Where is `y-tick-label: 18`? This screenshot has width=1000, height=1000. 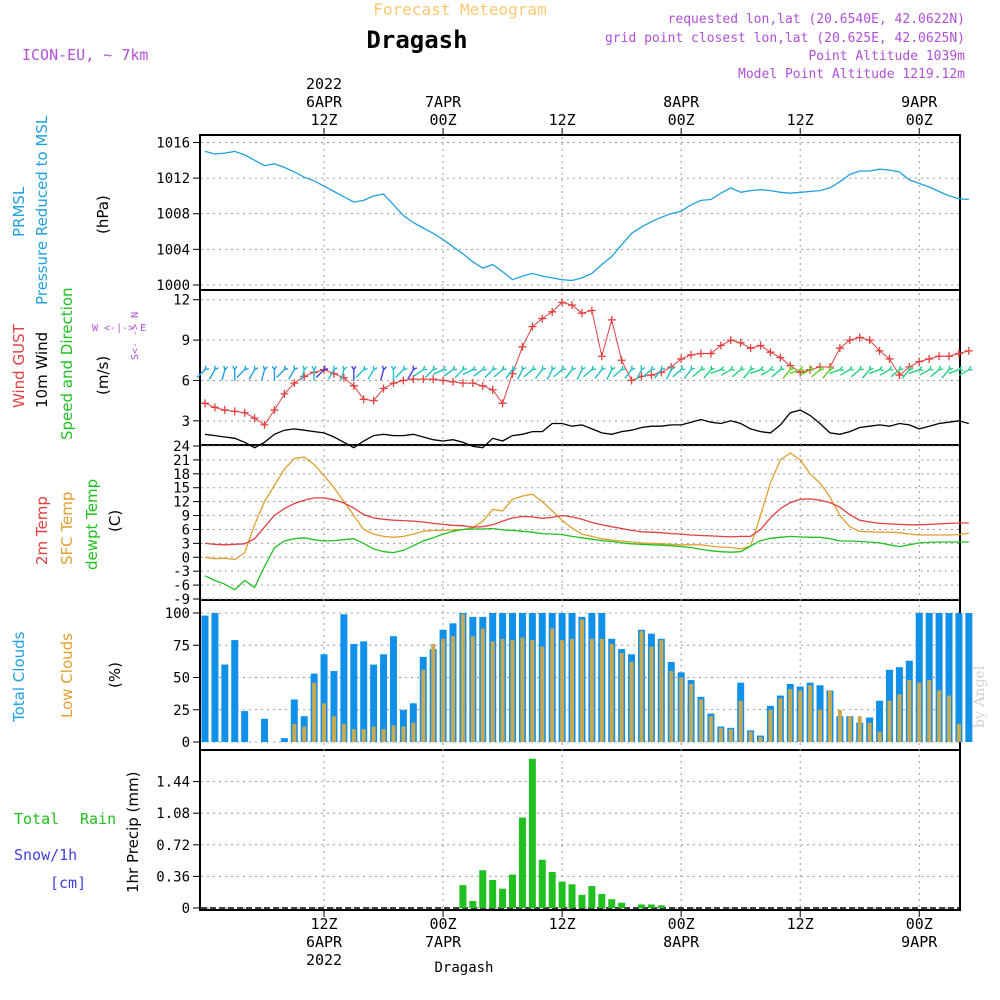
y-tick-label: 18 is located at coordinates (181, 475).